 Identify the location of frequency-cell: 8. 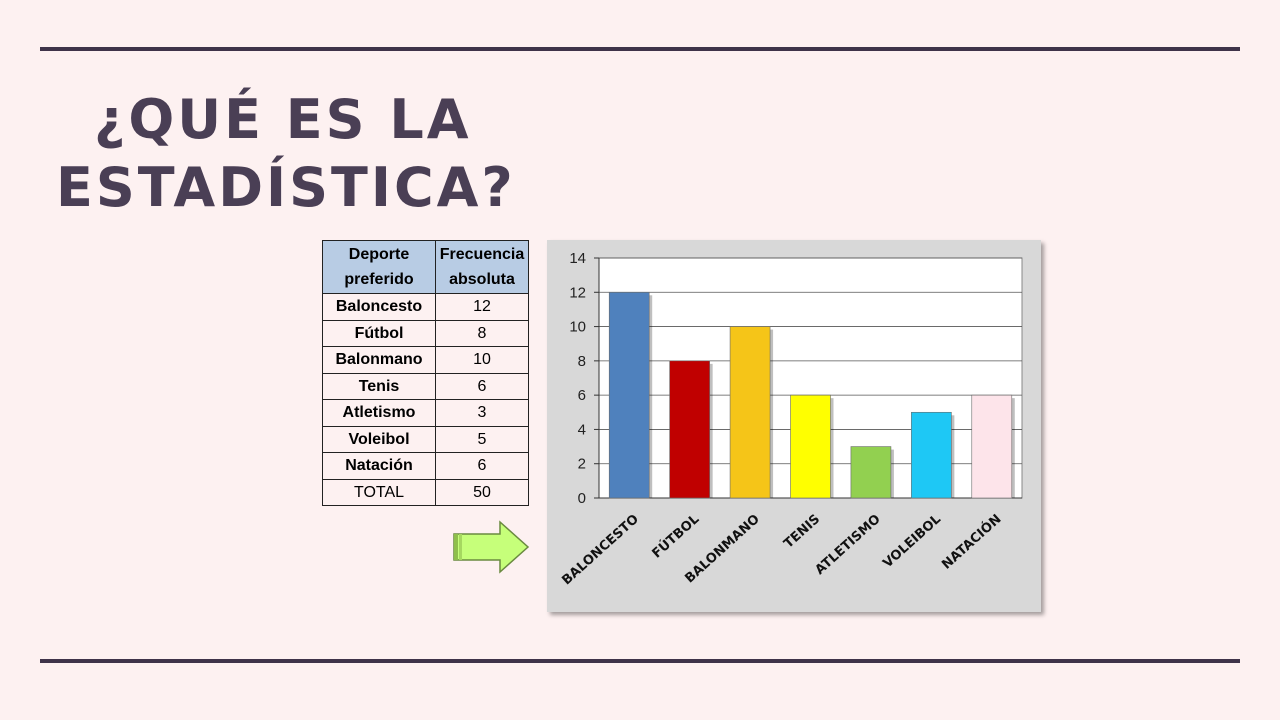
(482, 333).